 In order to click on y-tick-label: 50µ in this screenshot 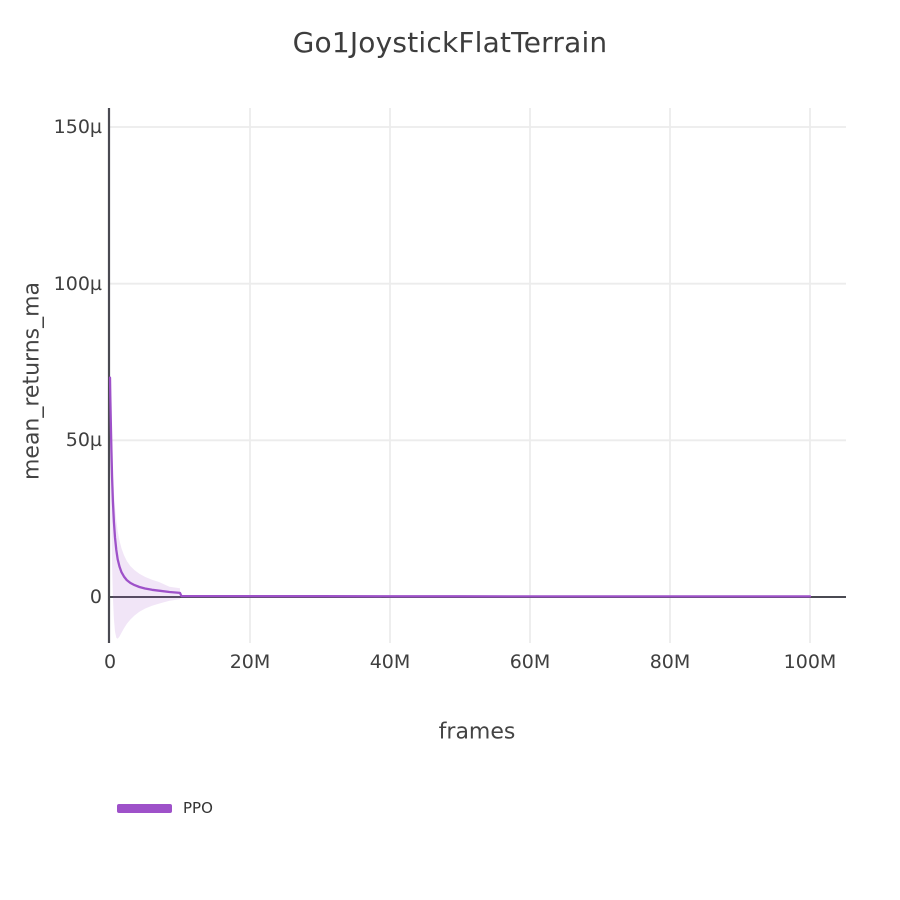, I will do `click(83, 440)`.